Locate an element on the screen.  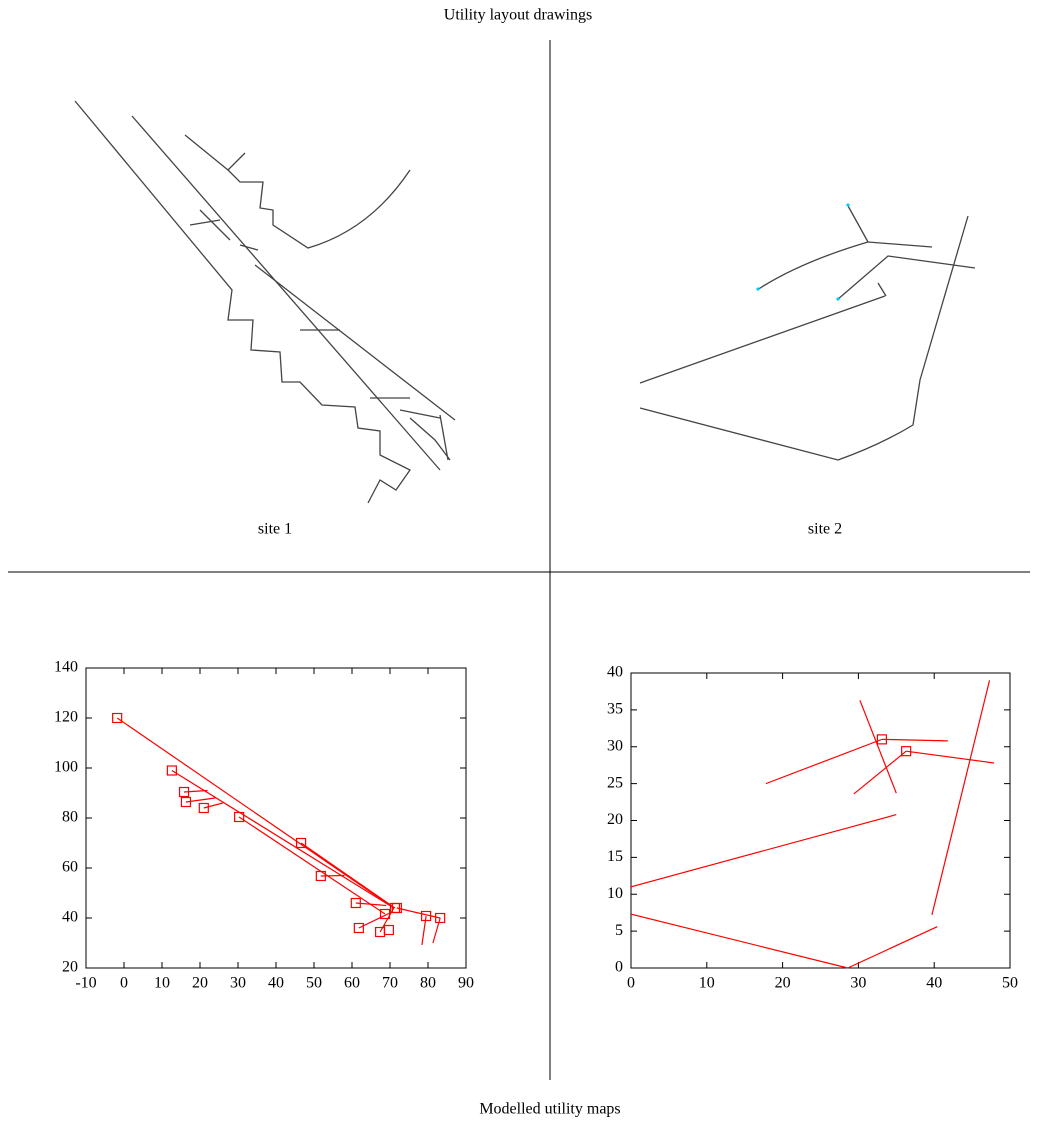
y-tick-label: 120 is located at coordinates (66, 717).